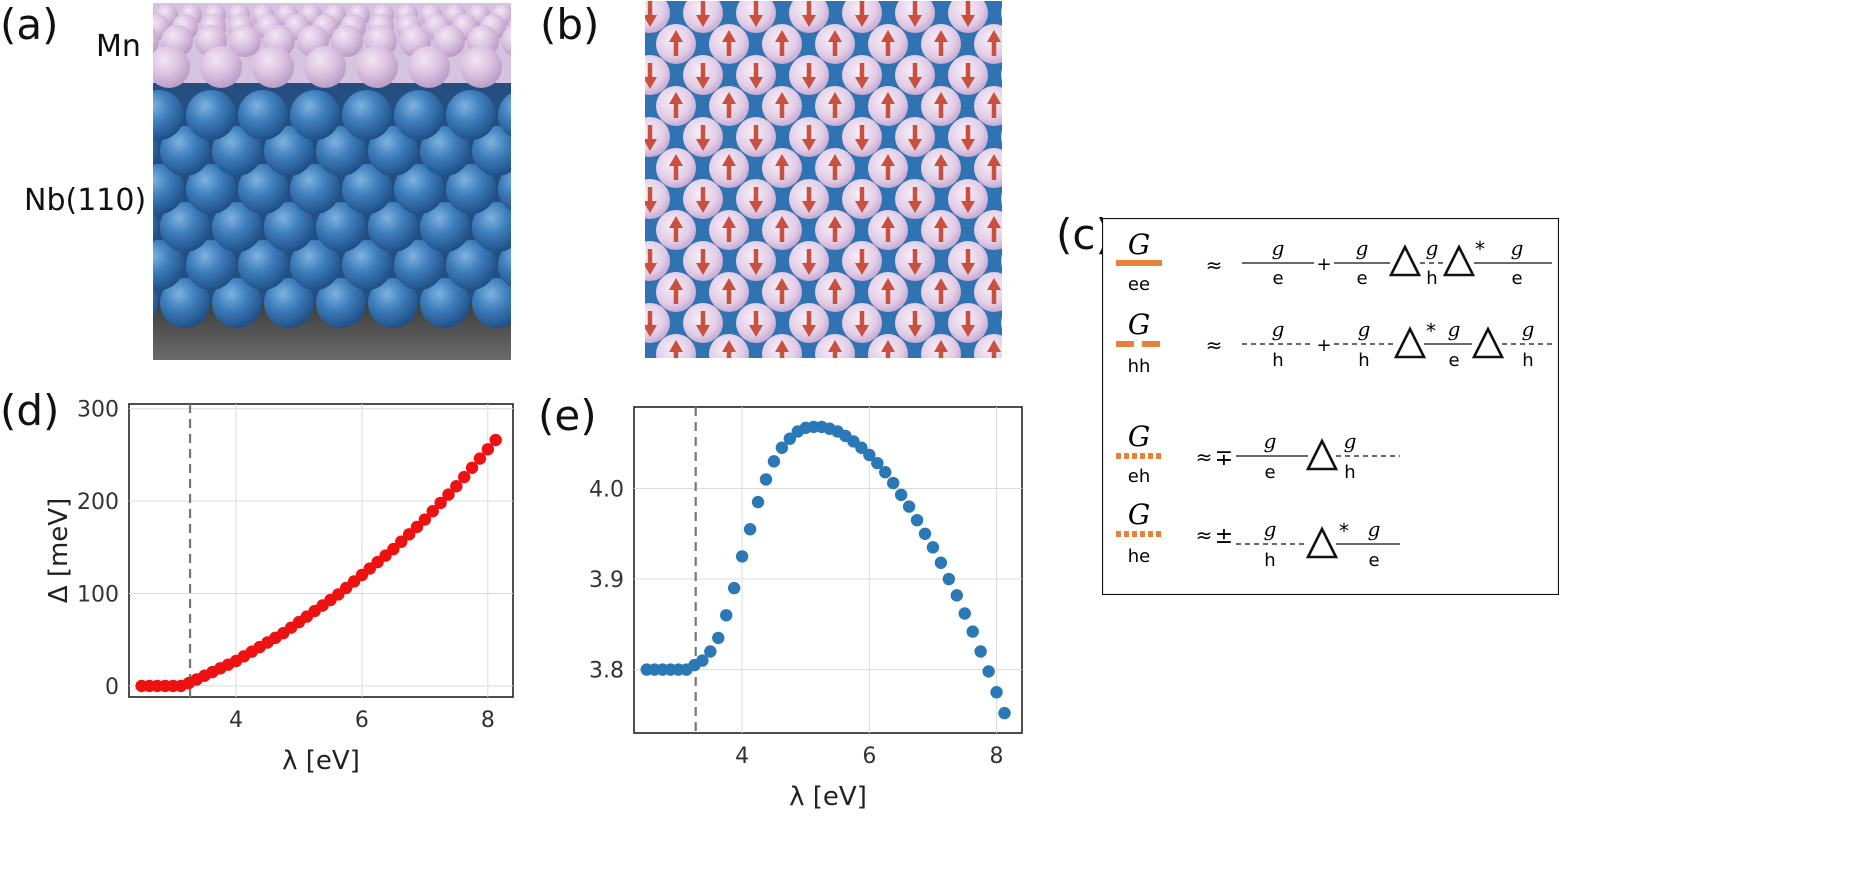  I want to click on row-gee: G ee ≈ g e + g e g h * g e, so click(1334, 261).